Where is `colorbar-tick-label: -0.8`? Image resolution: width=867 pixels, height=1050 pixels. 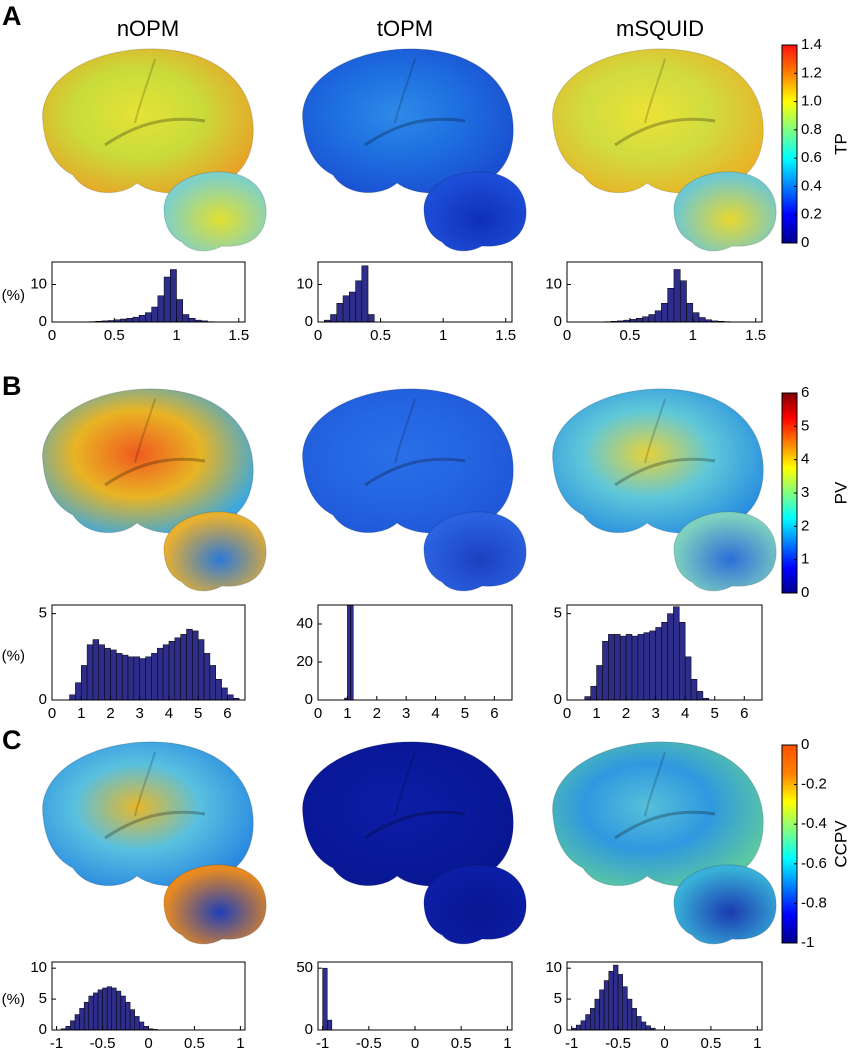 colorbar-tick-label: -0.8 is located at coordinates (814, 902).